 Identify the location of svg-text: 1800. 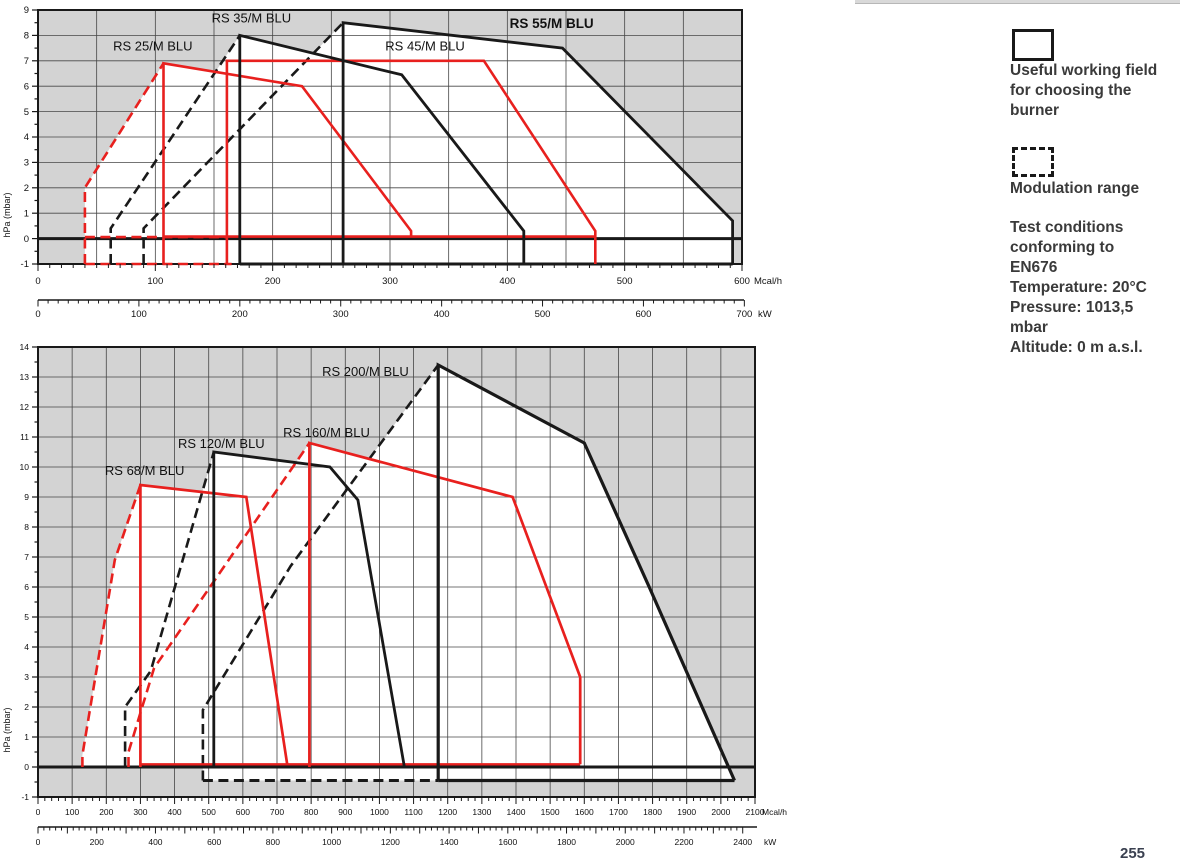
(652, 812).